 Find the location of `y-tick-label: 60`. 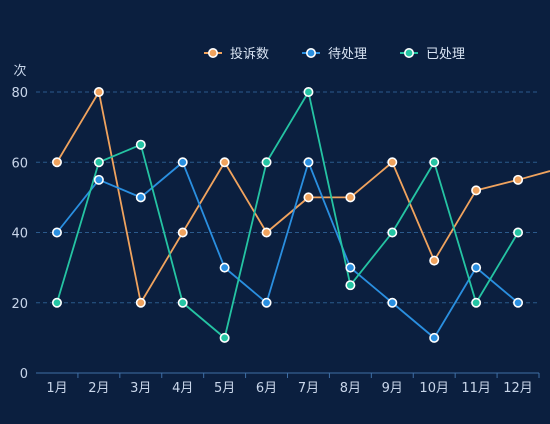

y-tick-label: 60 is located at coordinates (19, 163).